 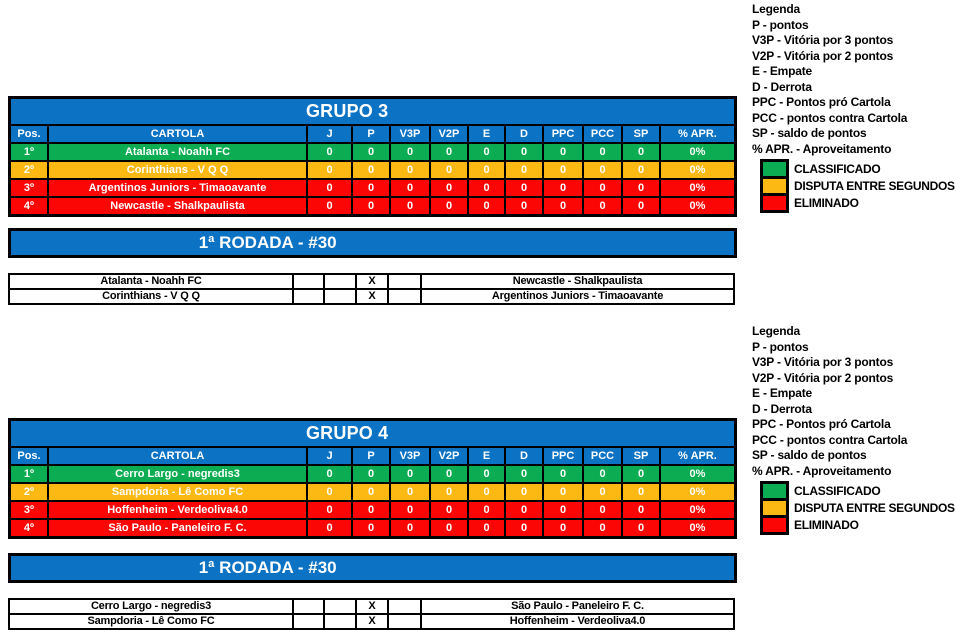 I want to click on group4-title: GRUPO 4, so click(x=347, y=433).